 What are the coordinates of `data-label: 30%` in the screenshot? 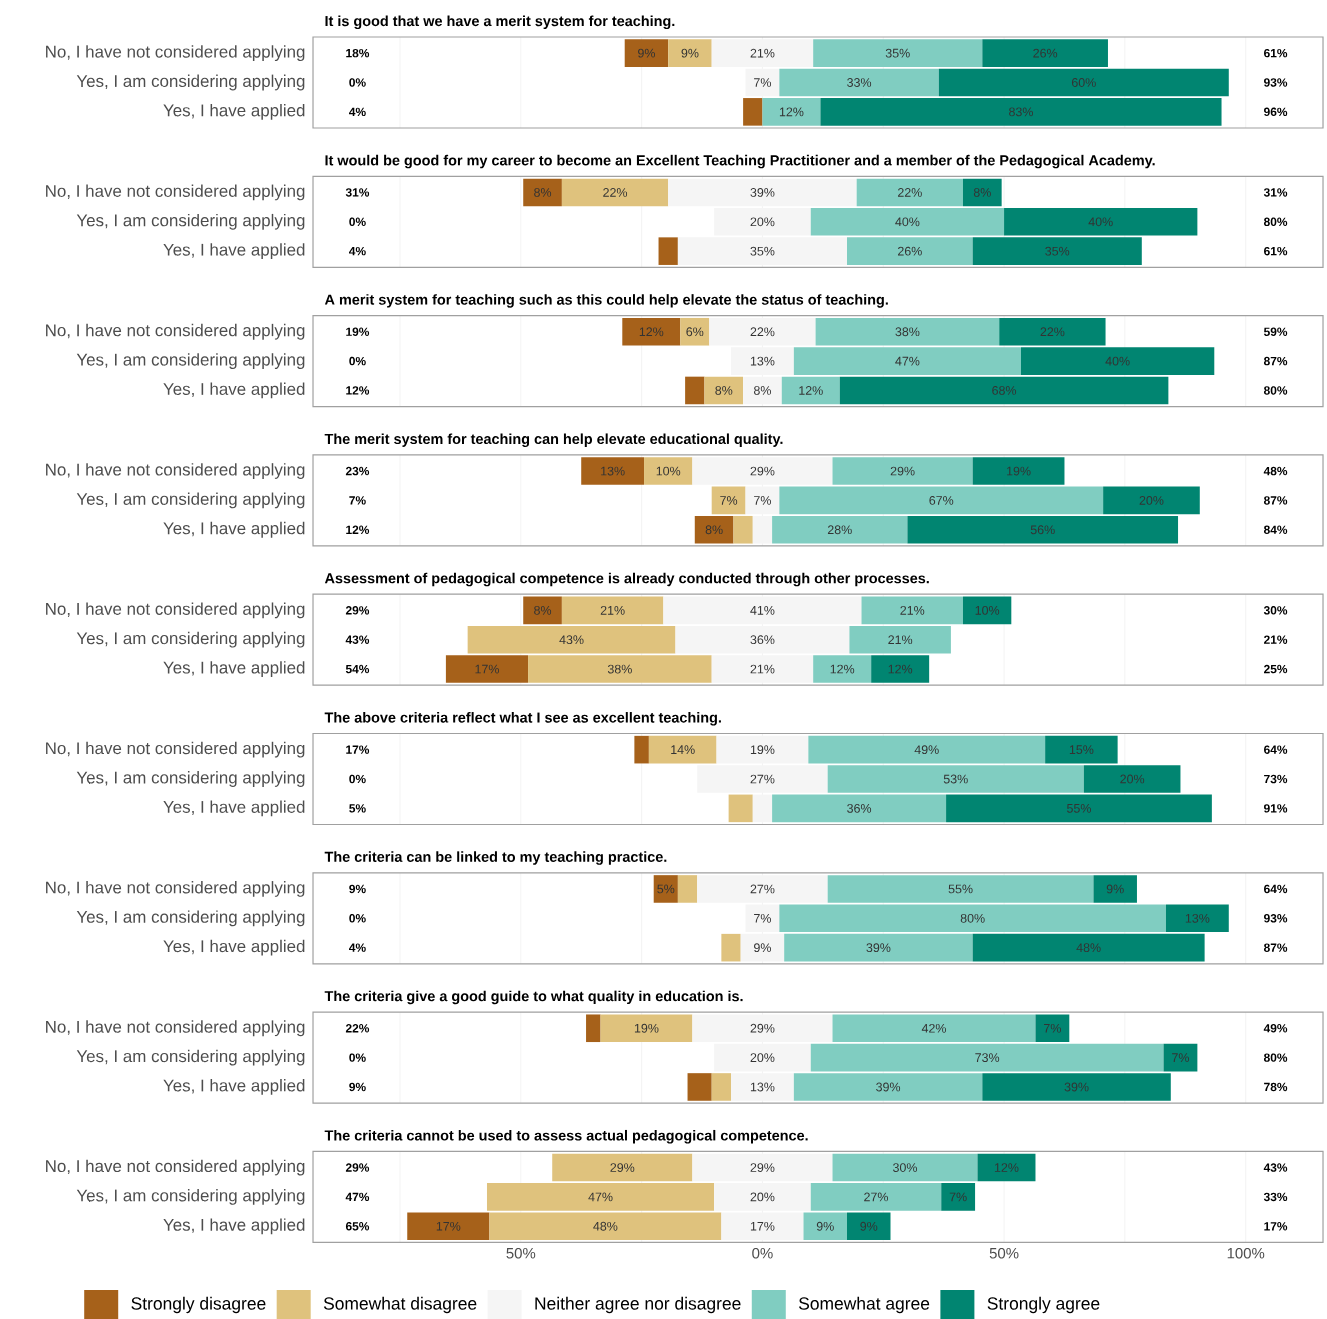 It's located at (905, 1167).